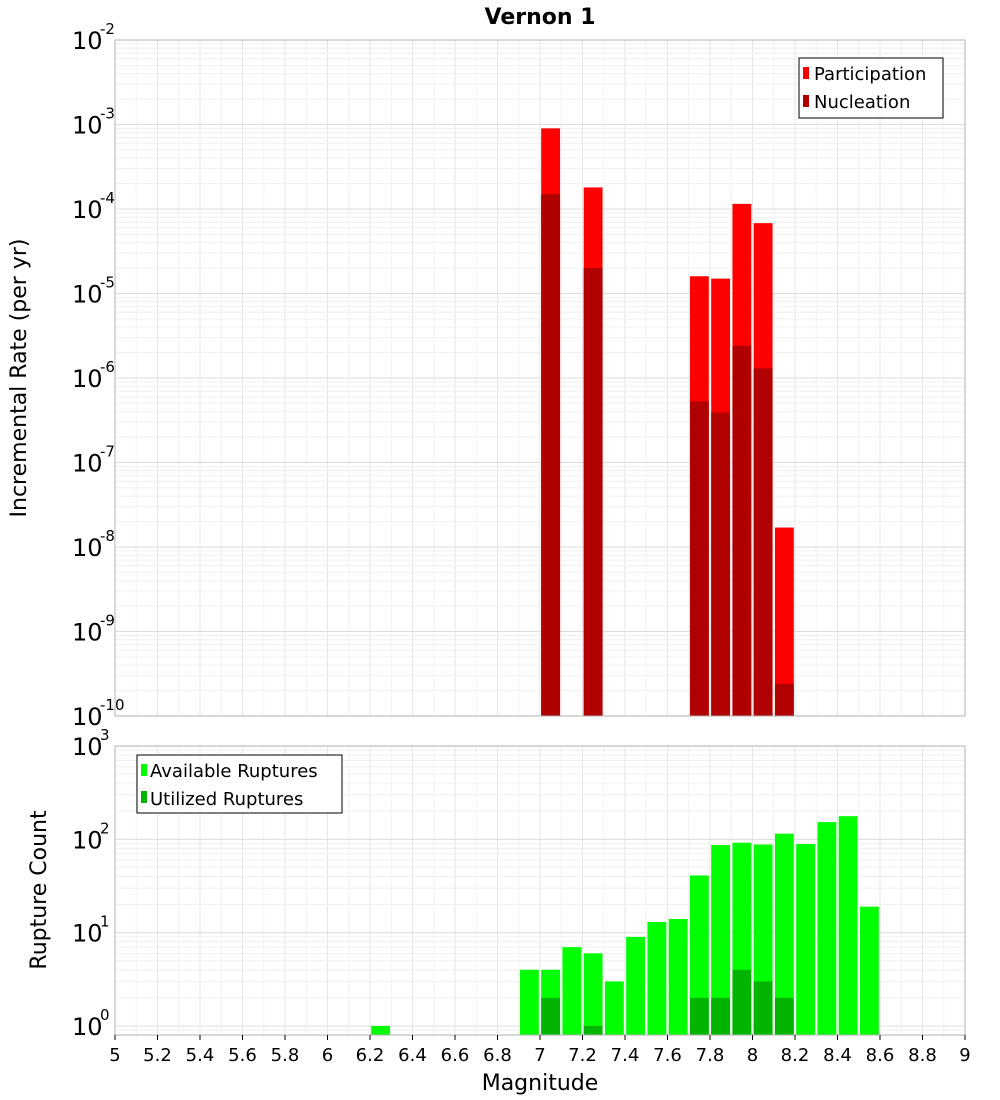  What do you see at coordinates (784, 621) in the screenshot?
I see `top-bar-participation` at bounding box center [784, 621].